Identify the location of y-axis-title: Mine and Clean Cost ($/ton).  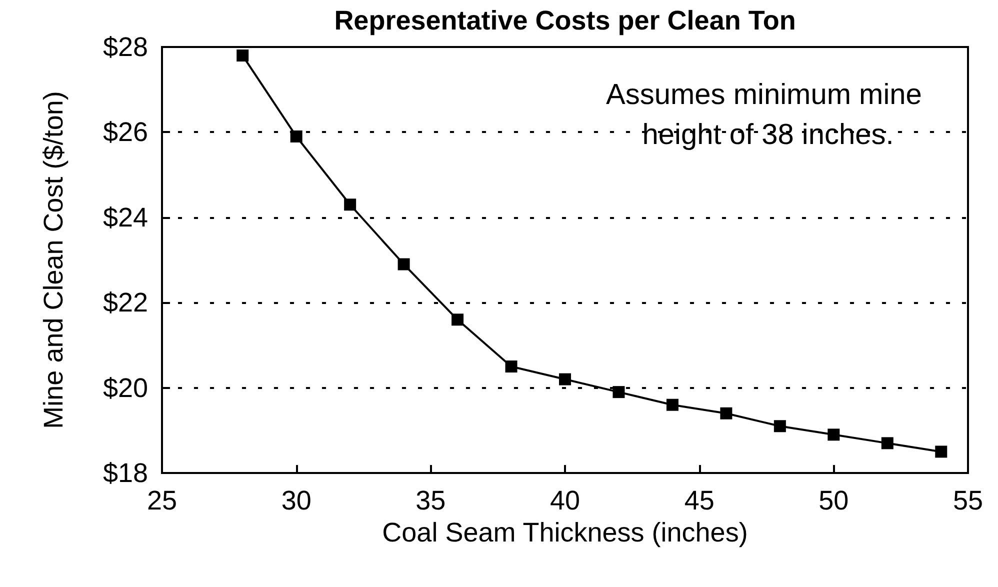
(53, 260).